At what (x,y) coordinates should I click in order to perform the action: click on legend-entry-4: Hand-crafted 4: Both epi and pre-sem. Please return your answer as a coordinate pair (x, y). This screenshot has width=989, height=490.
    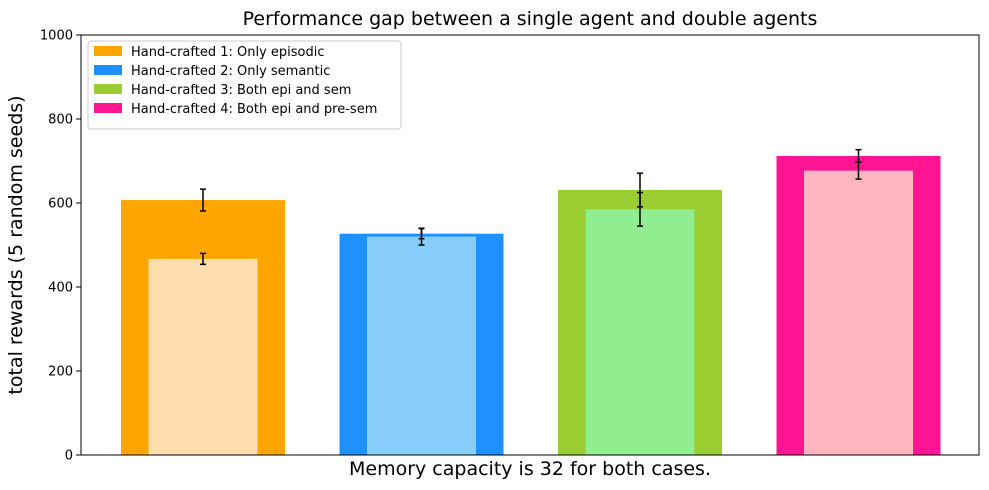
    Looking at the image, I should click on (254, 109).